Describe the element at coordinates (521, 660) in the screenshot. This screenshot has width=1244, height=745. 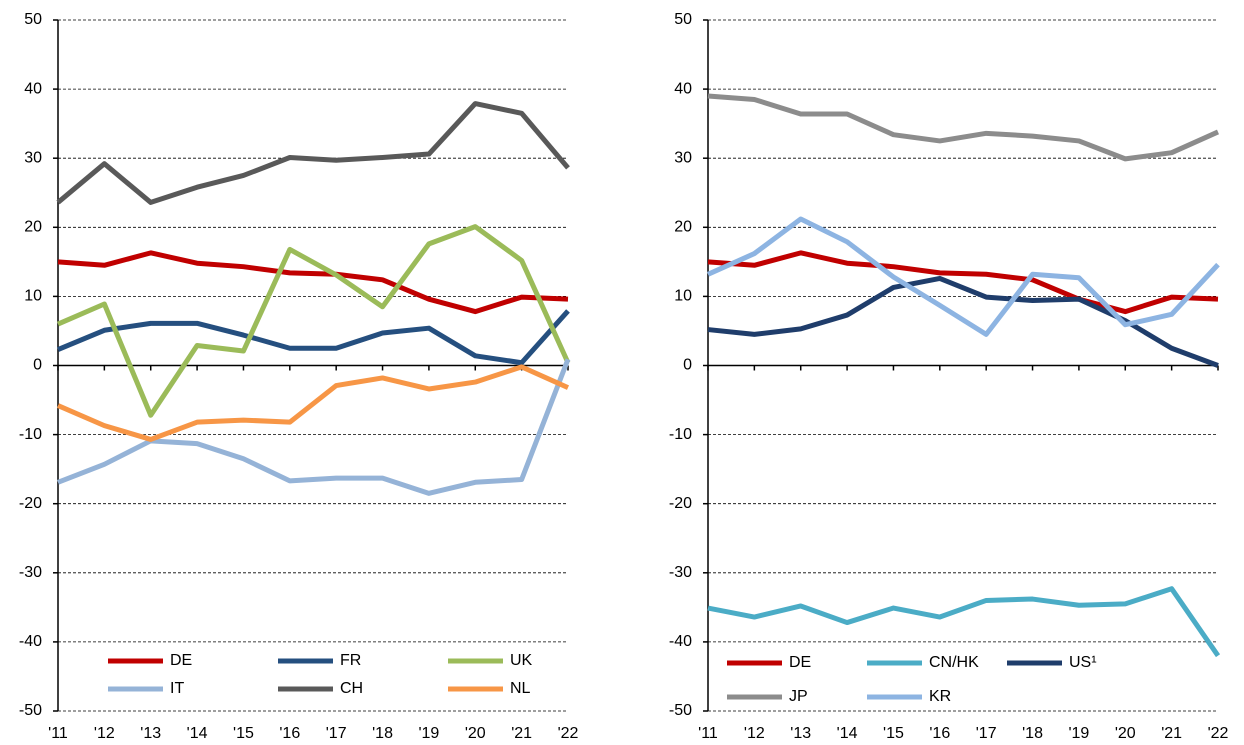
I see `legend-label: UK` at that location.